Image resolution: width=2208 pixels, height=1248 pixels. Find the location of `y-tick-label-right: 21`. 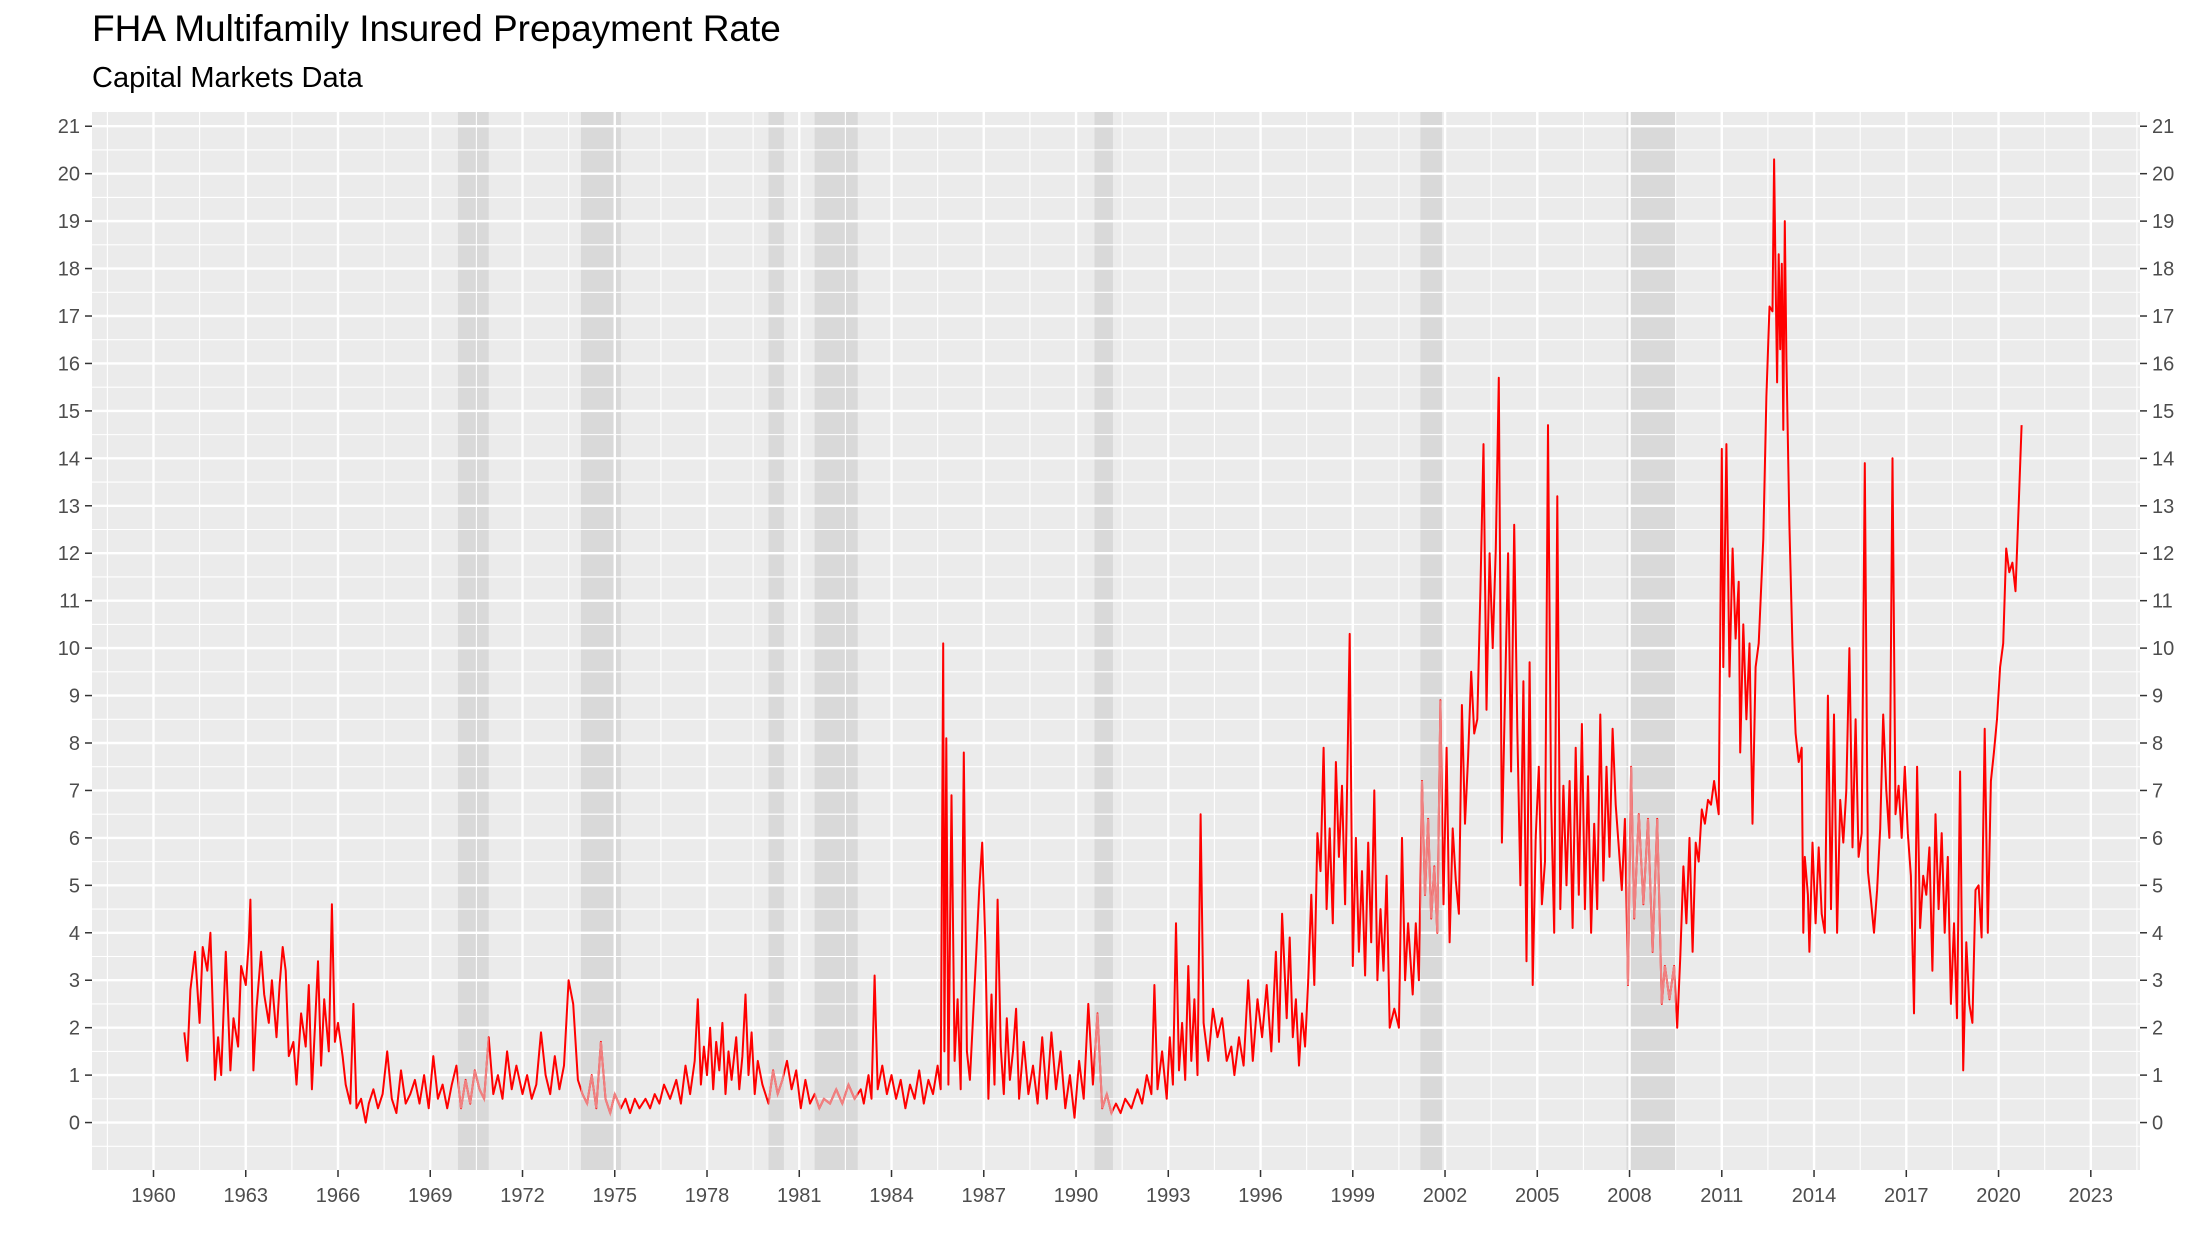

y-tick-label-right: 21 is located at coordinates (2163, 127).